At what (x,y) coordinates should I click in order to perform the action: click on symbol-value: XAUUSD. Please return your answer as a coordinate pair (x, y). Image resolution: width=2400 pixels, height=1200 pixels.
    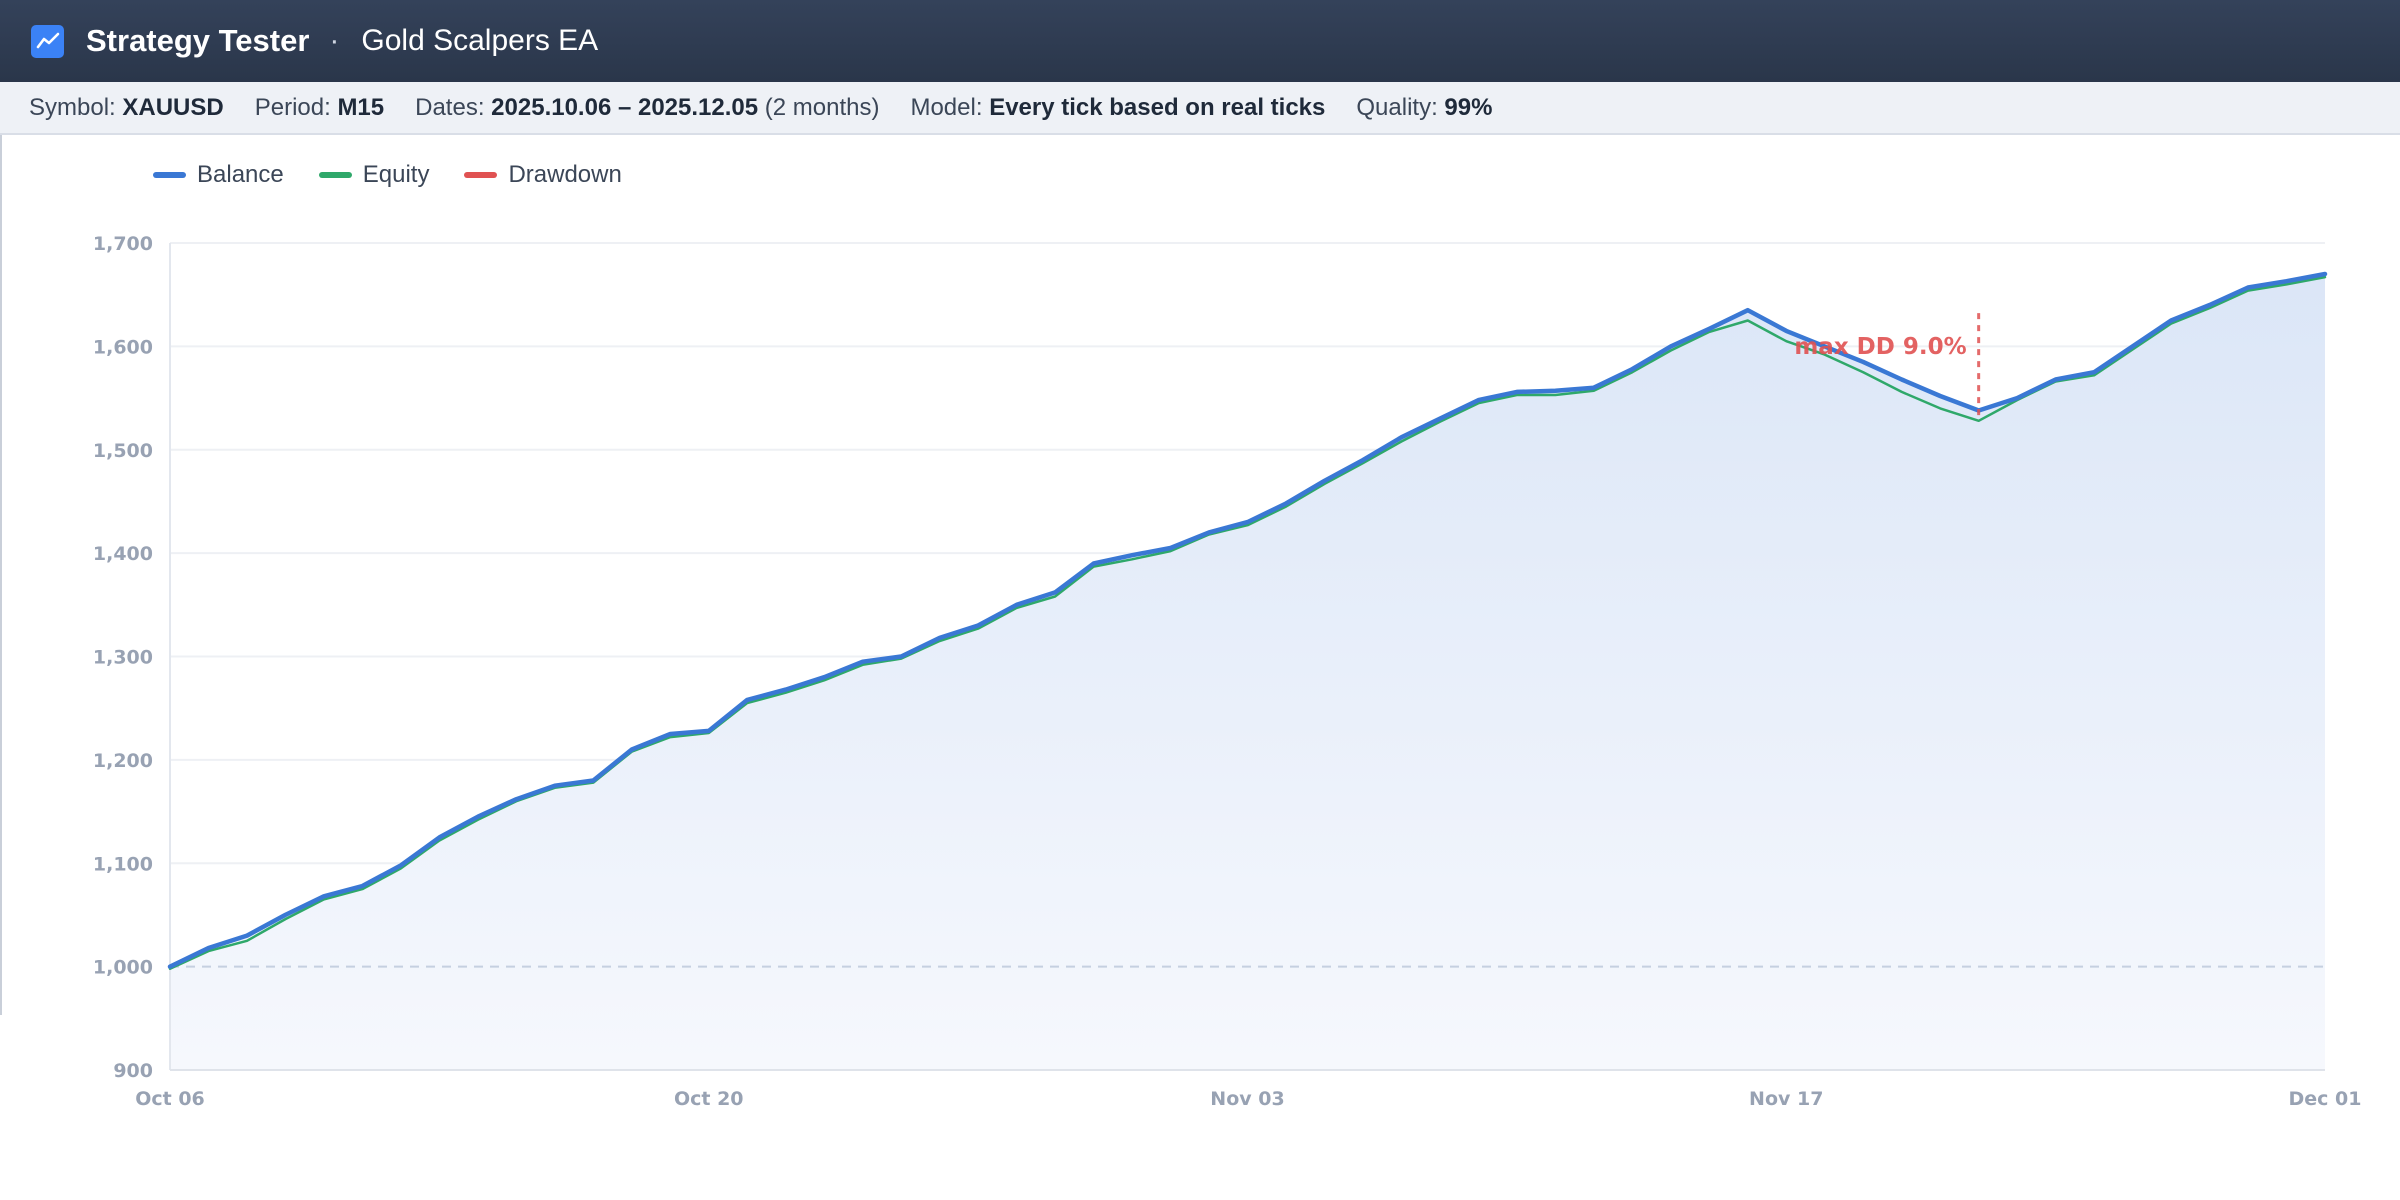
    Looking at the image, I should click on (173, 107).